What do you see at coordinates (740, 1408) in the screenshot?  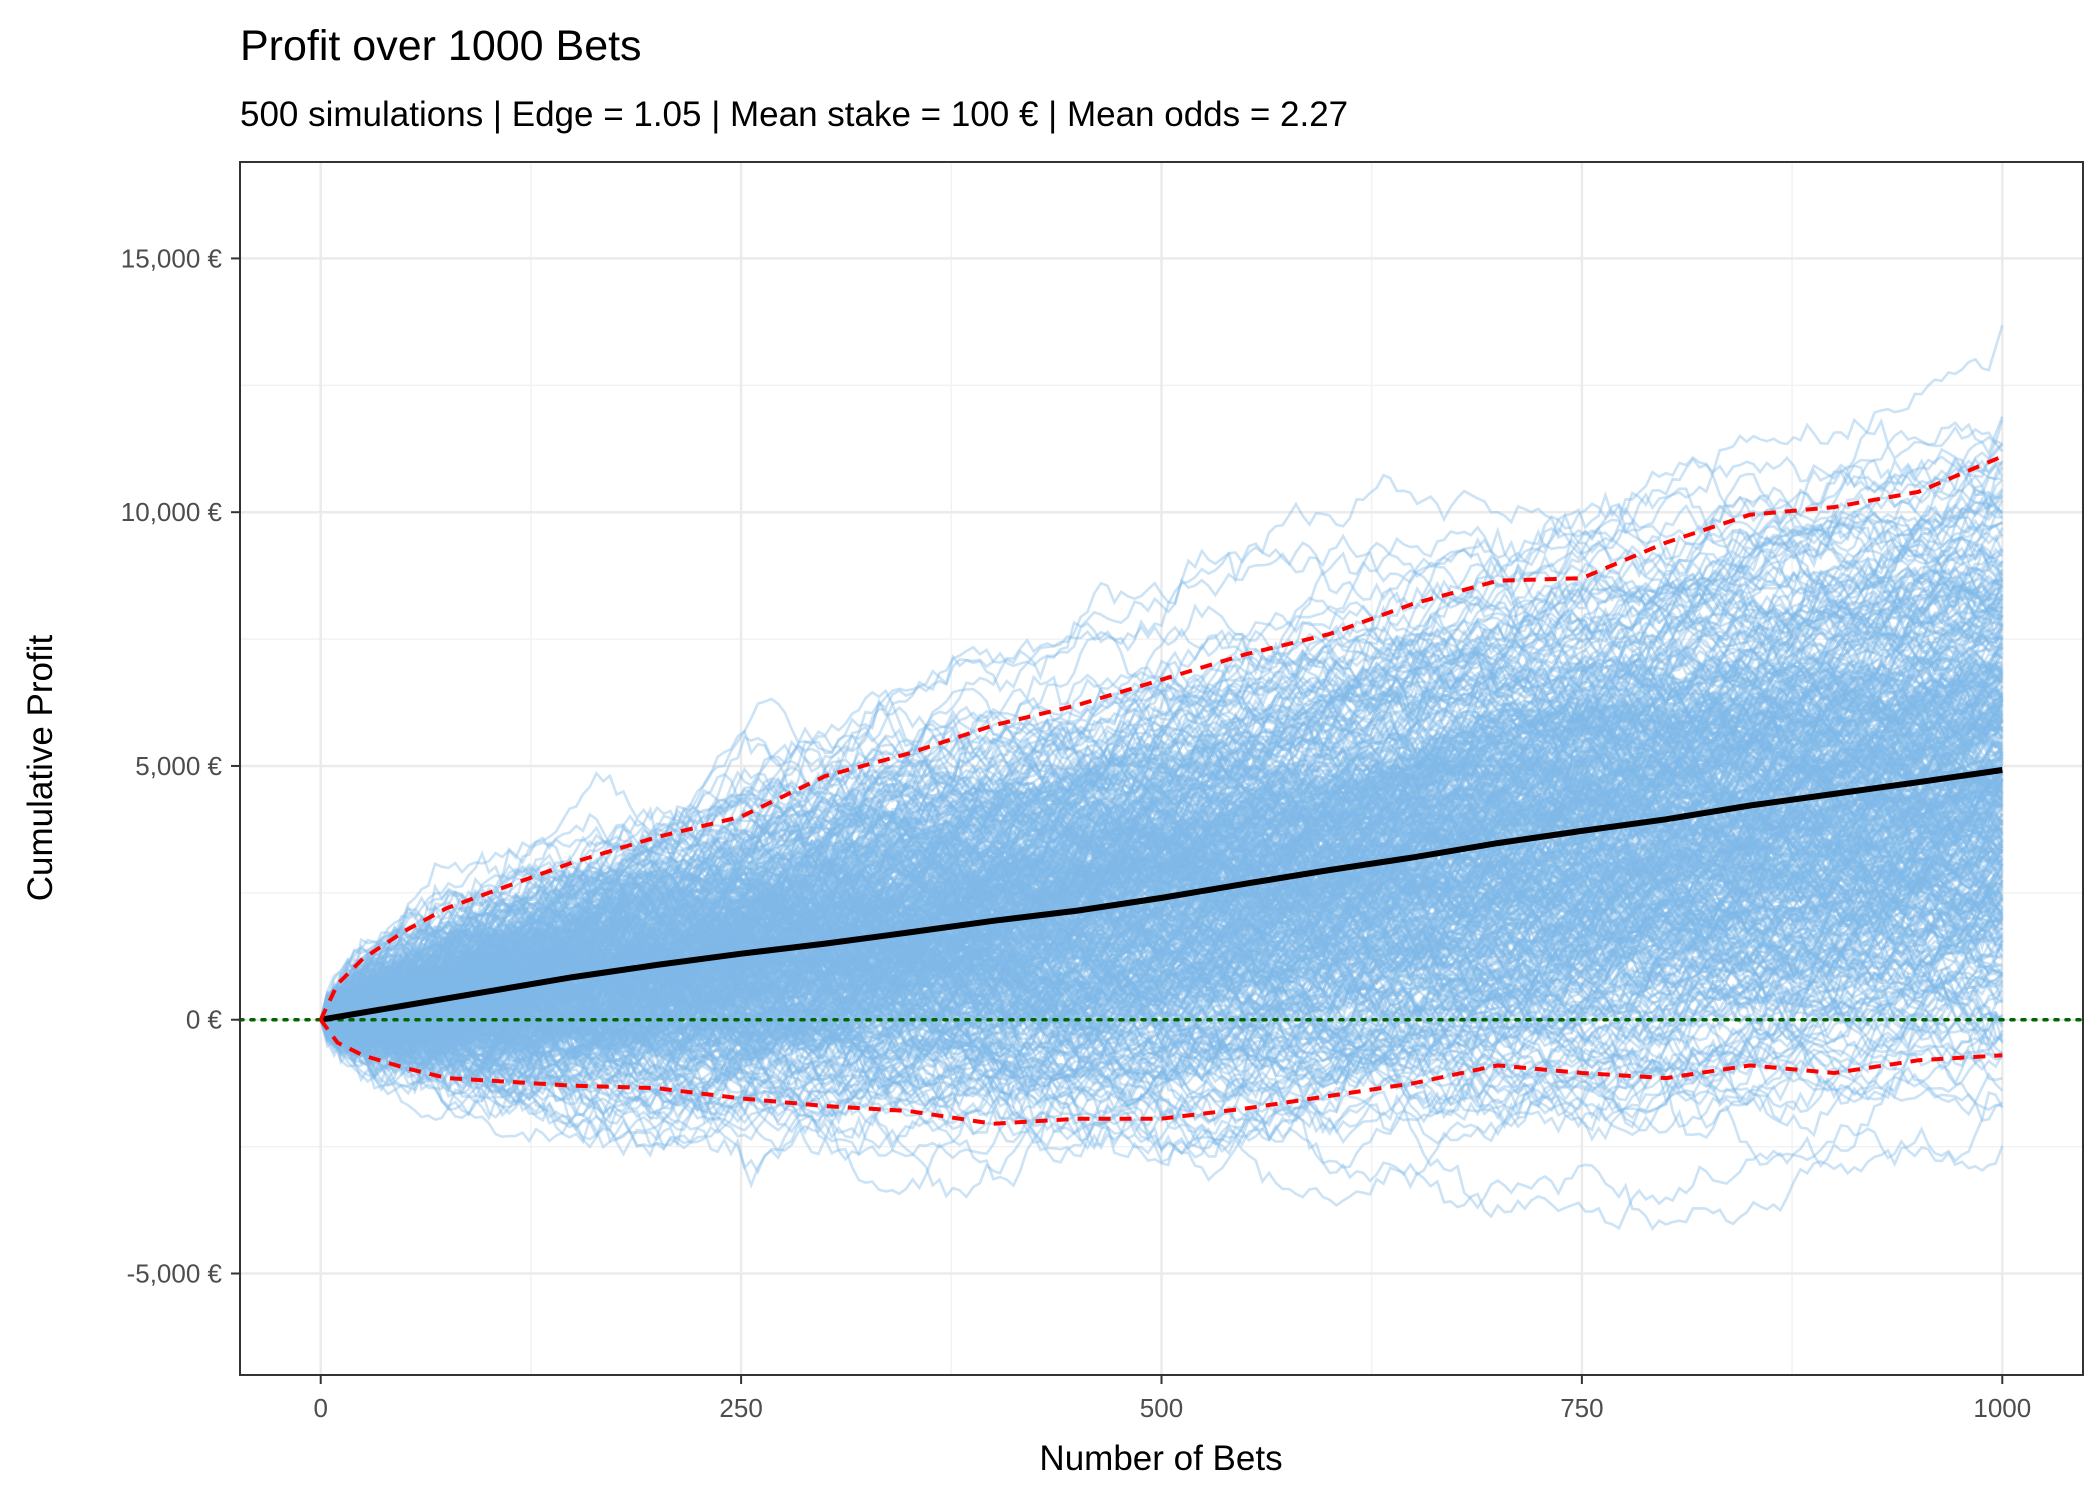 I see `x-tick-label: 250` at bounding box center [740, 1408].